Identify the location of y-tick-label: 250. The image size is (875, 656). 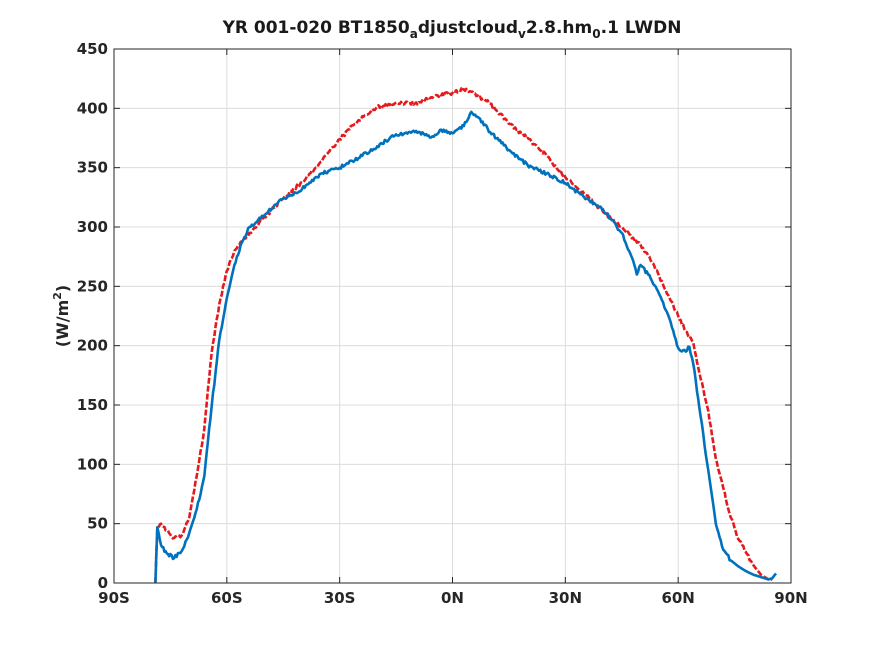
(92, 286).